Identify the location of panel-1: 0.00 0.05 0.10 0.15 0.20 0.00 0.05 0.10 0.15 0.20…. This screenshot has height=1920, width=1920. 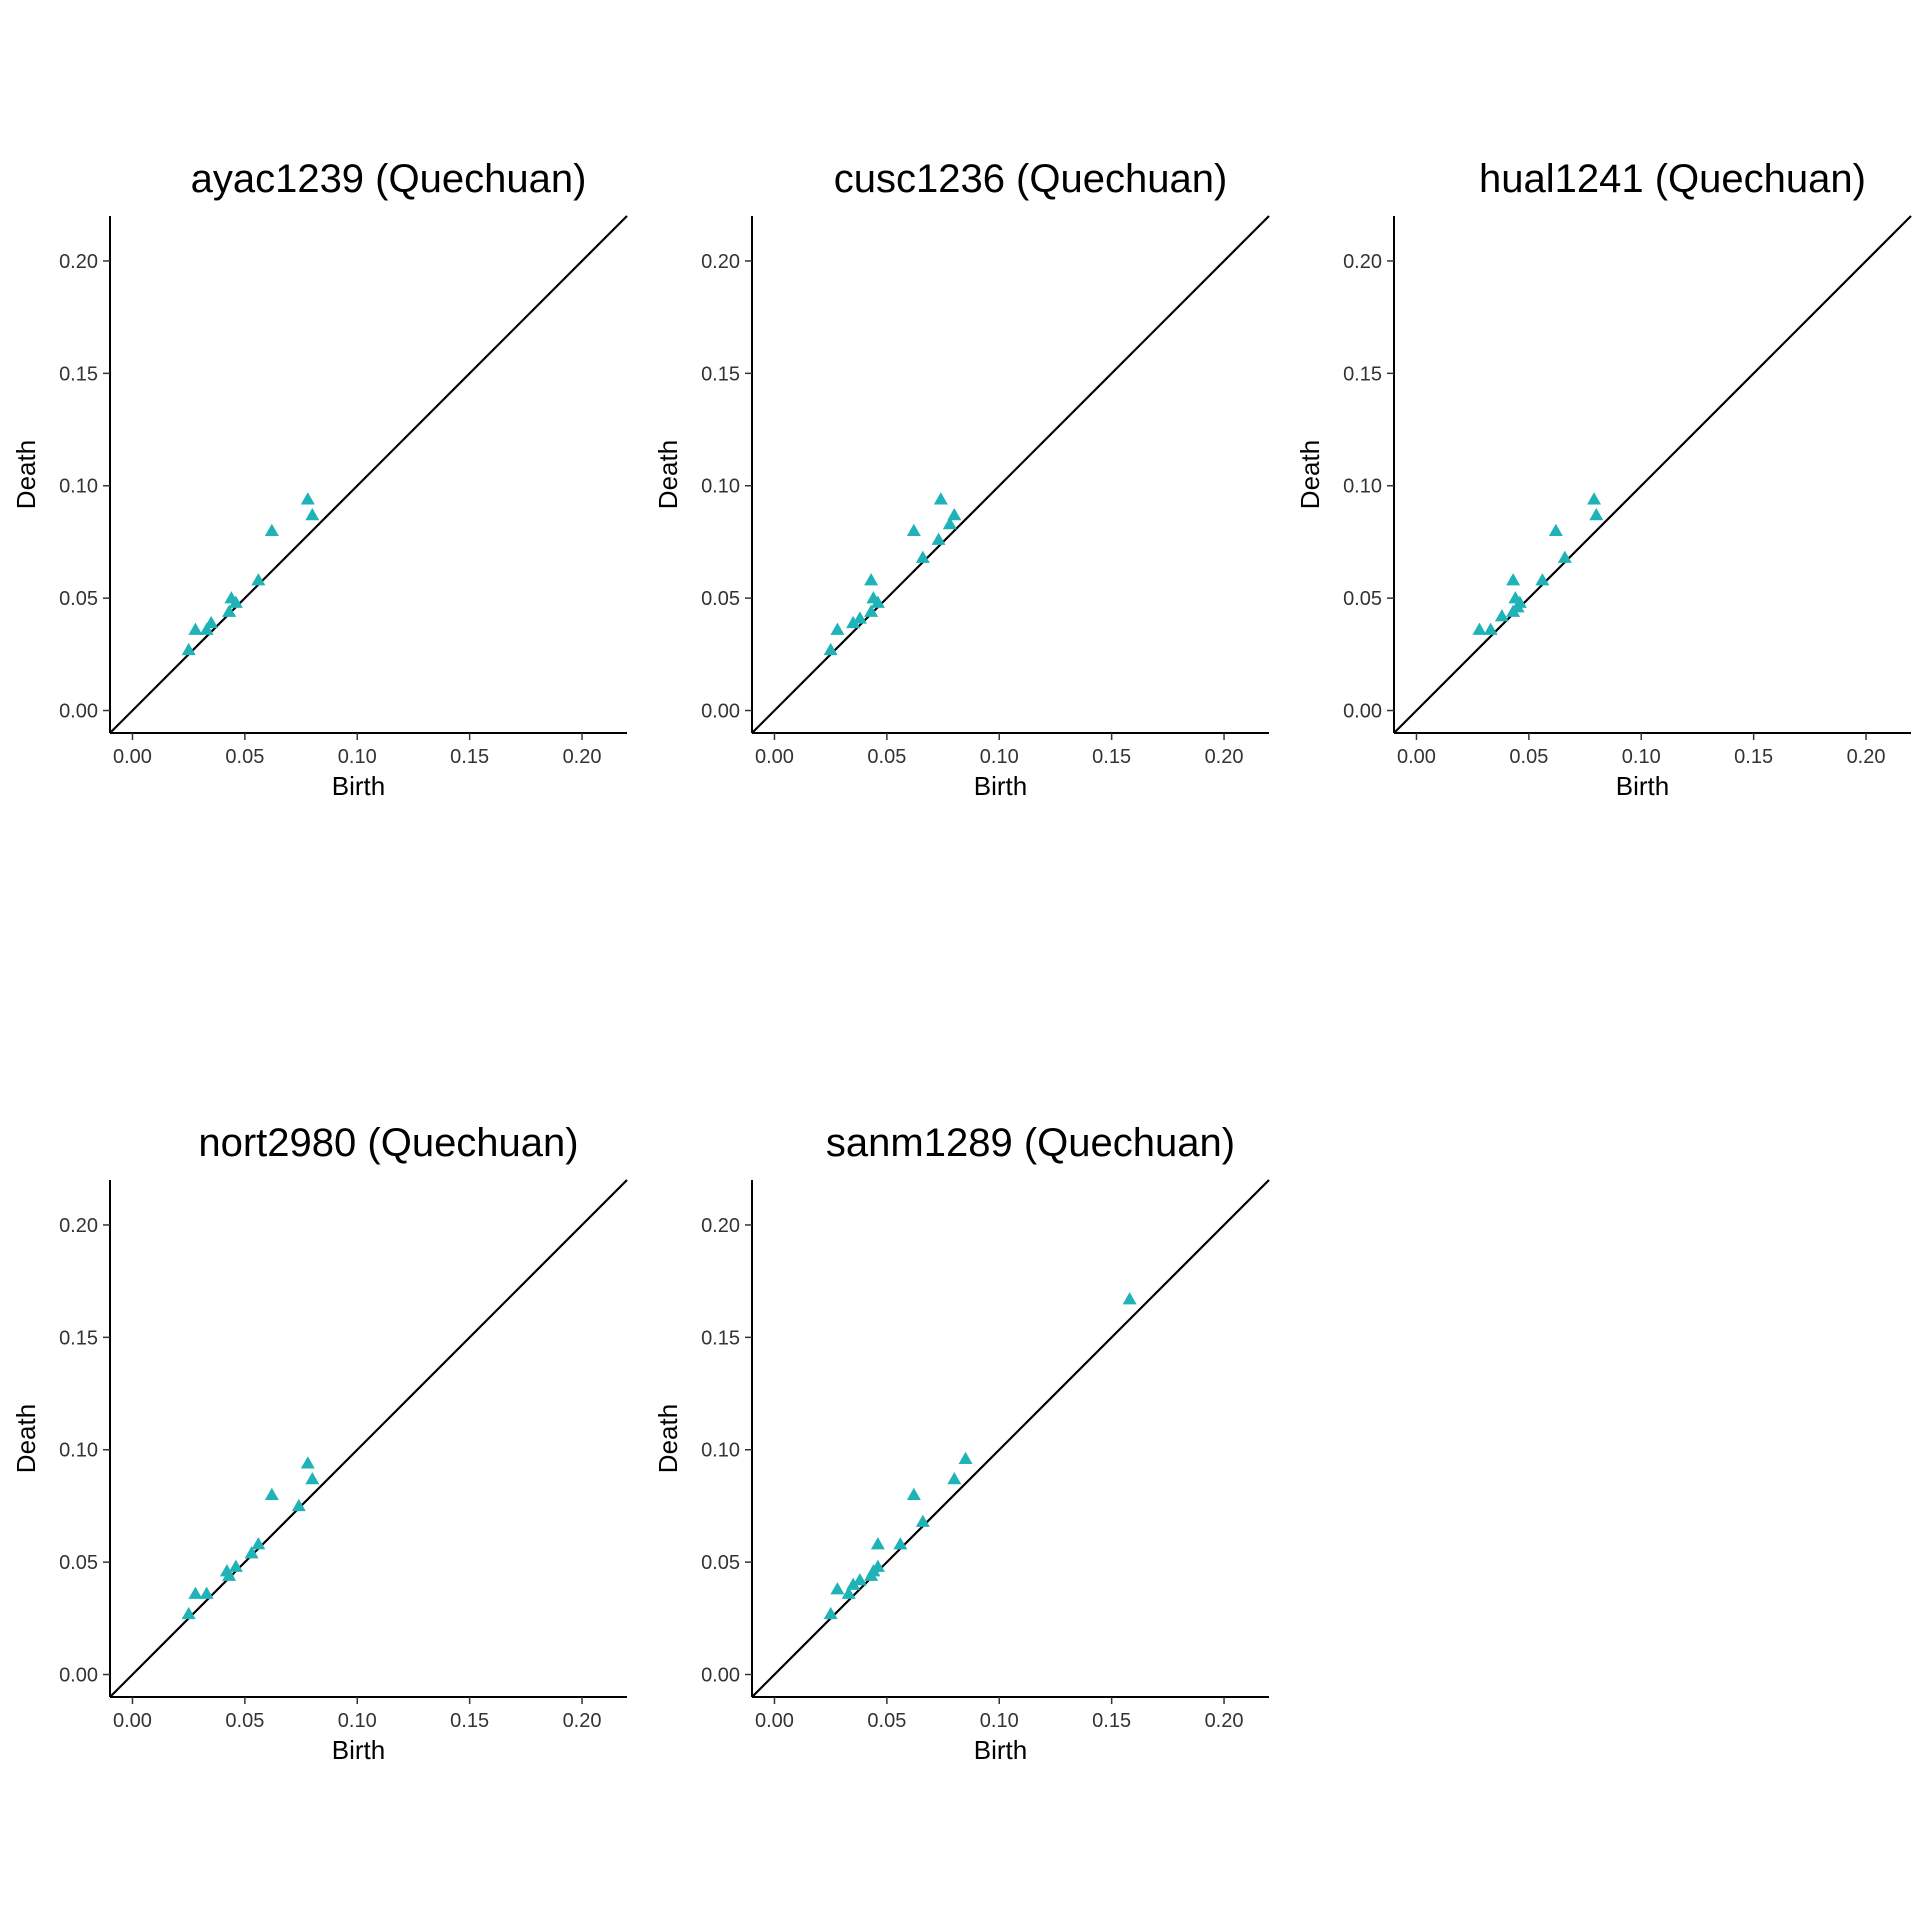
(319, 479).